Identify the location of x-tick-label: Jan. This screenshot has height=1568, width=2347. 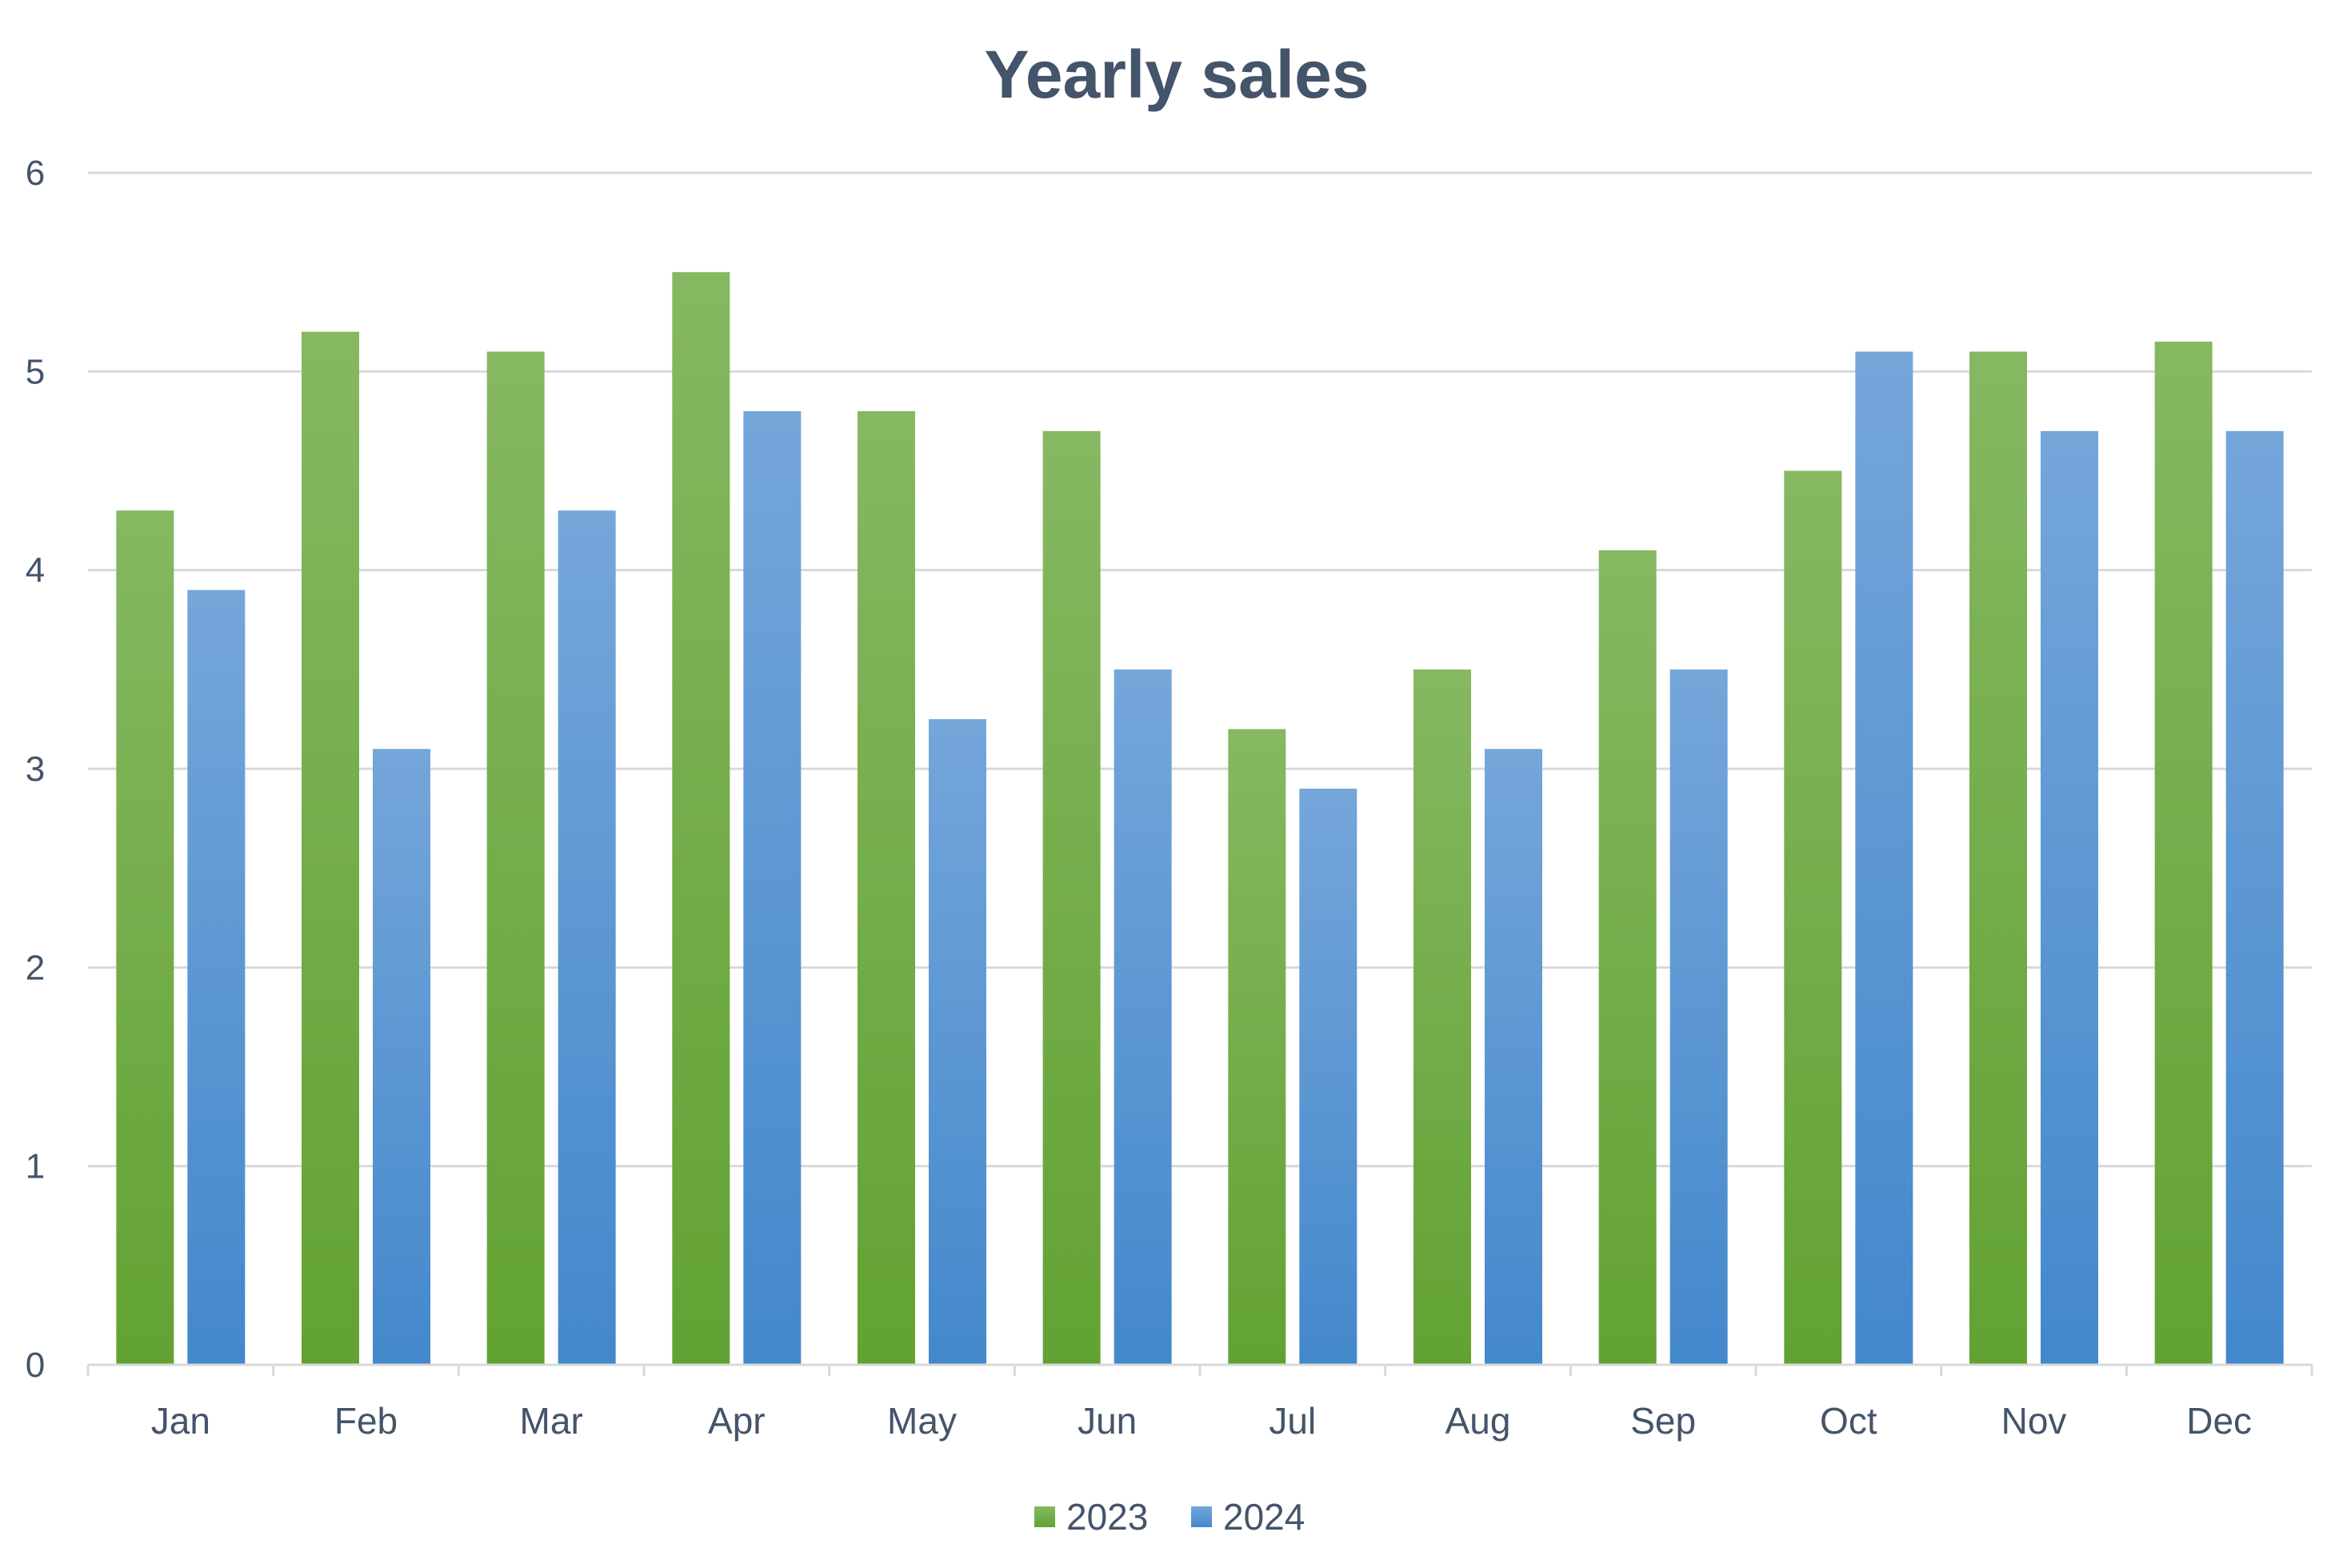
(180, 1421).